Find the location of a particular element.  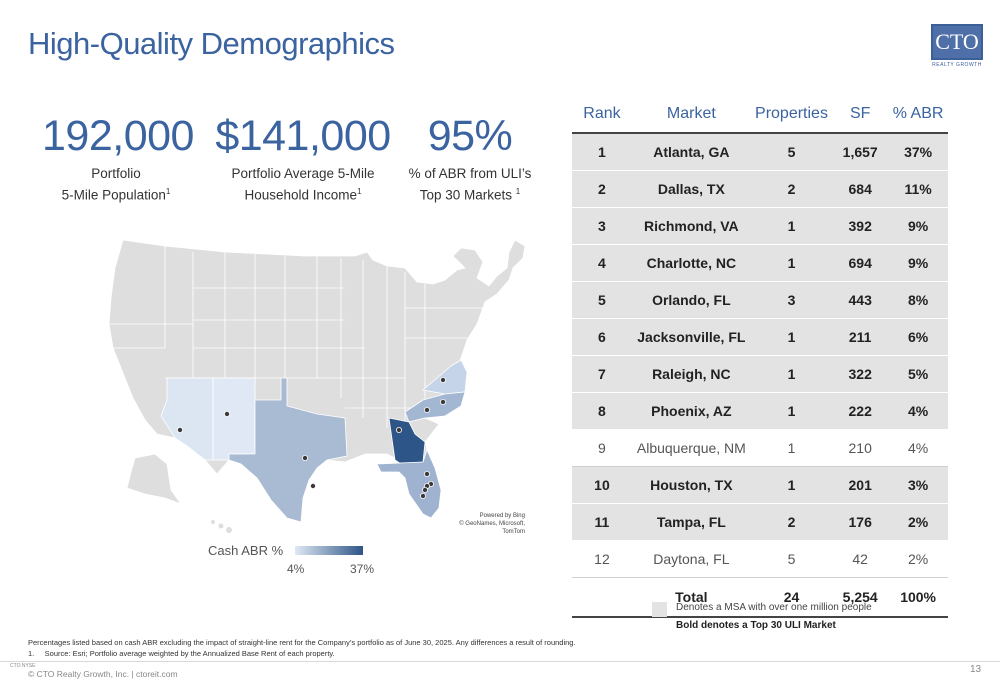

rank-cell: 12 is located at coordinates (602, 559).